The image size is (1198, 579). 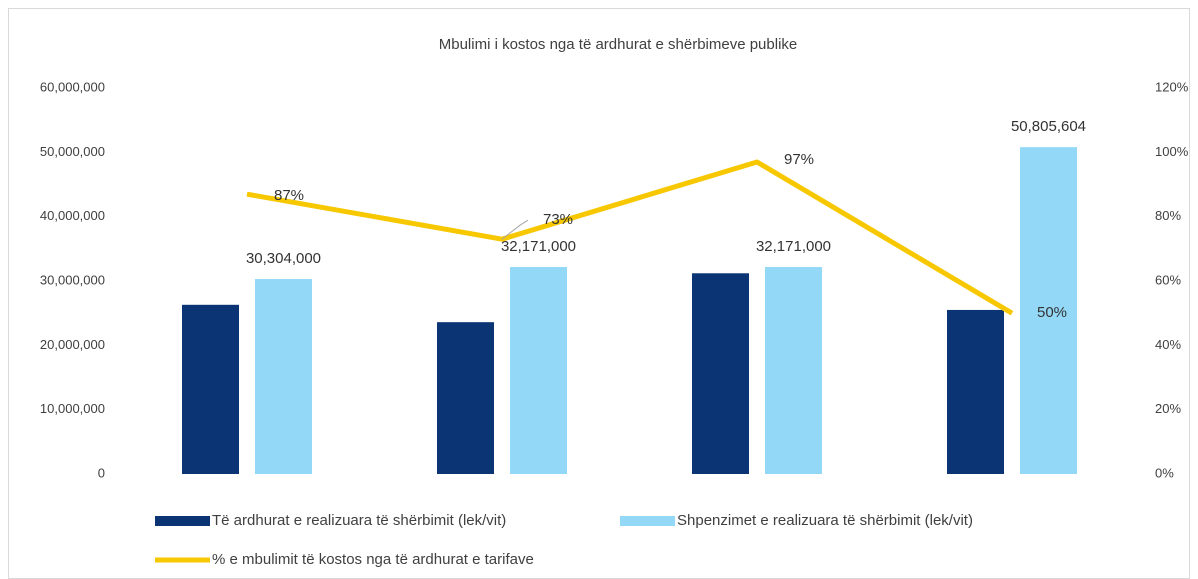 I want to click on data-label: 87%, so click(x=289, y=195).